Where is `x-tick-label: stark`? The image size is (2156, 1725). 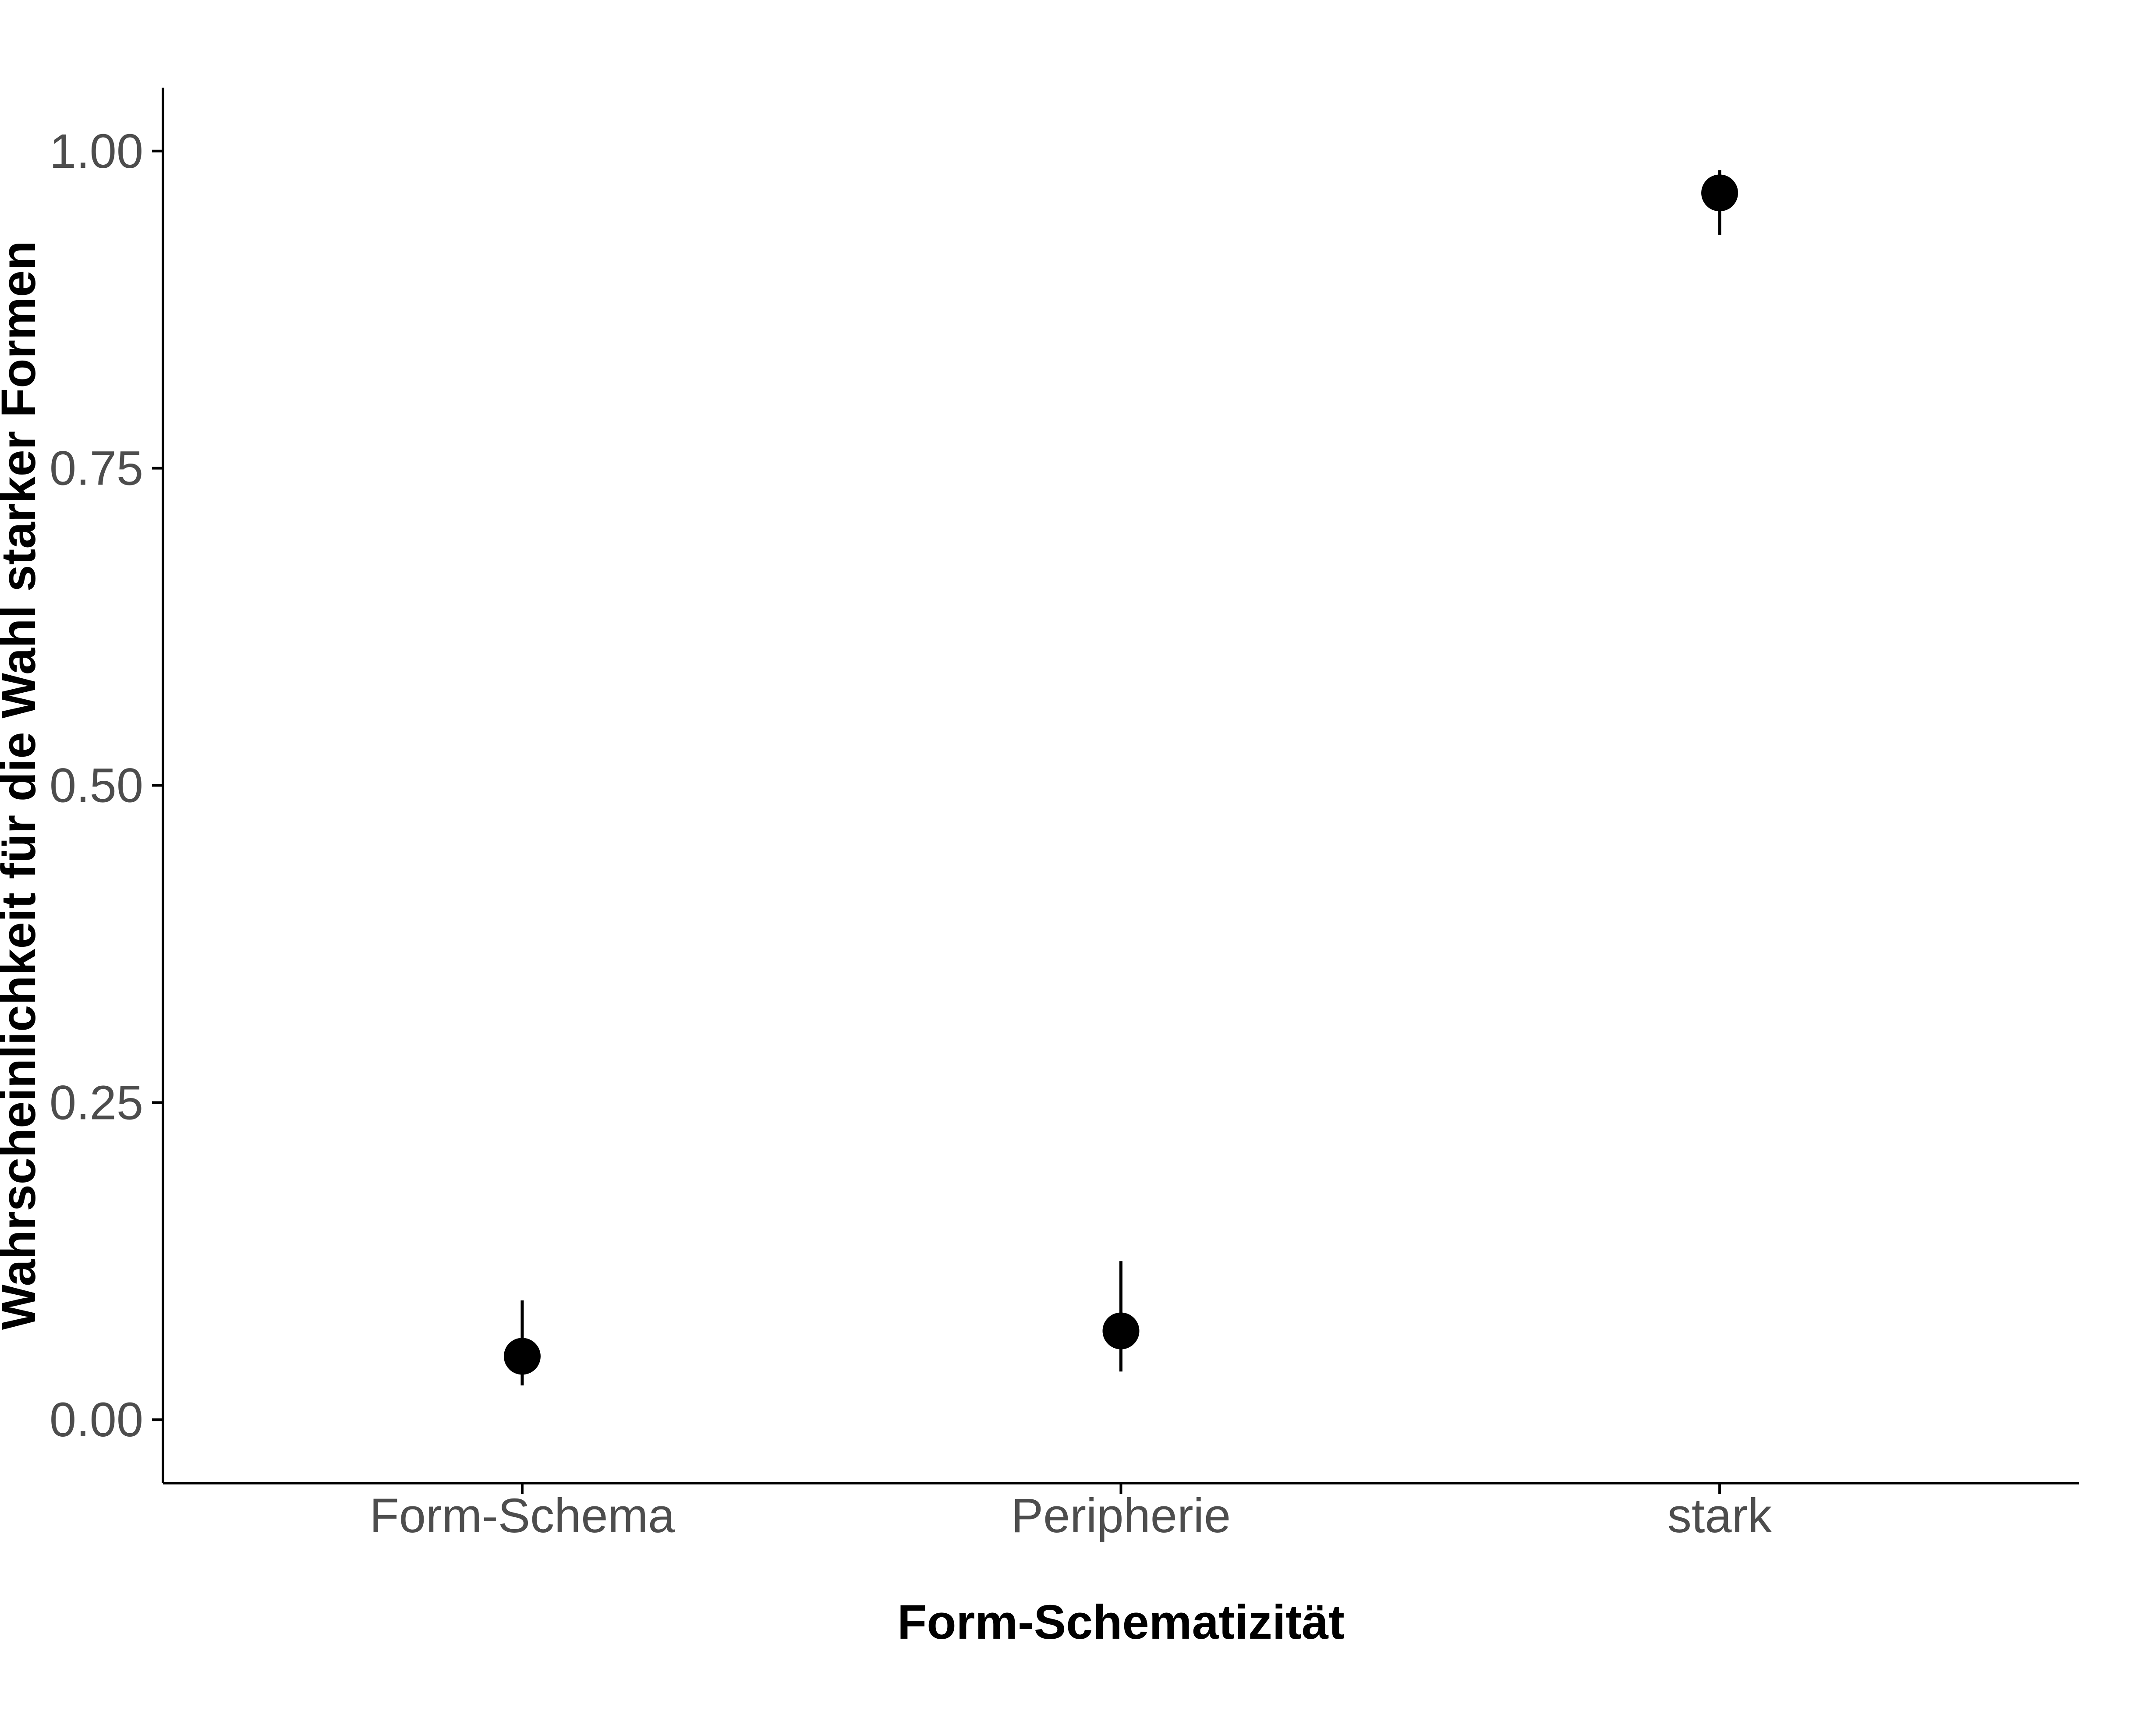
x-tick-label: stark is located at coordinates (1719, 1516).